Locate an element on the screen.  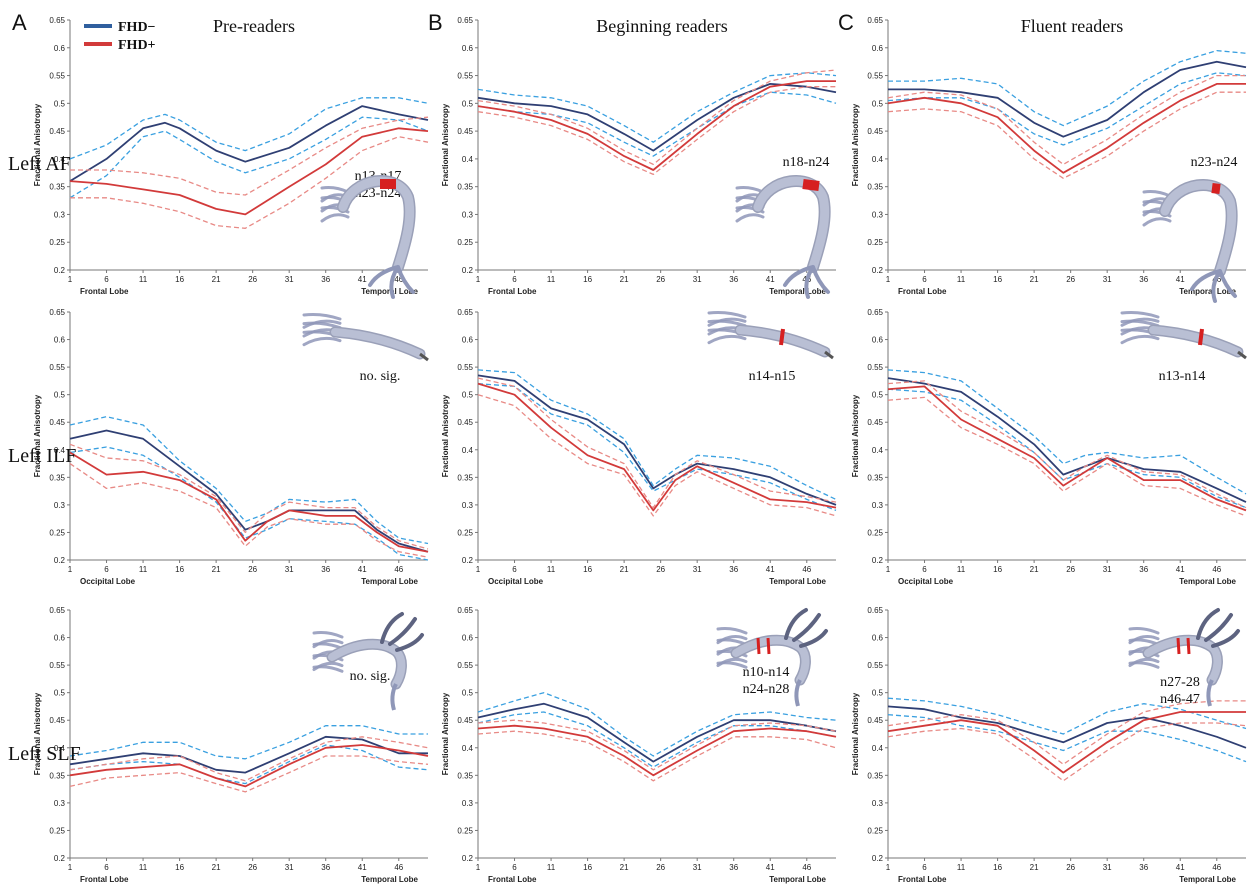
chart-3-2-series-fhd-neg-lower is located at coordinates (657, 739).